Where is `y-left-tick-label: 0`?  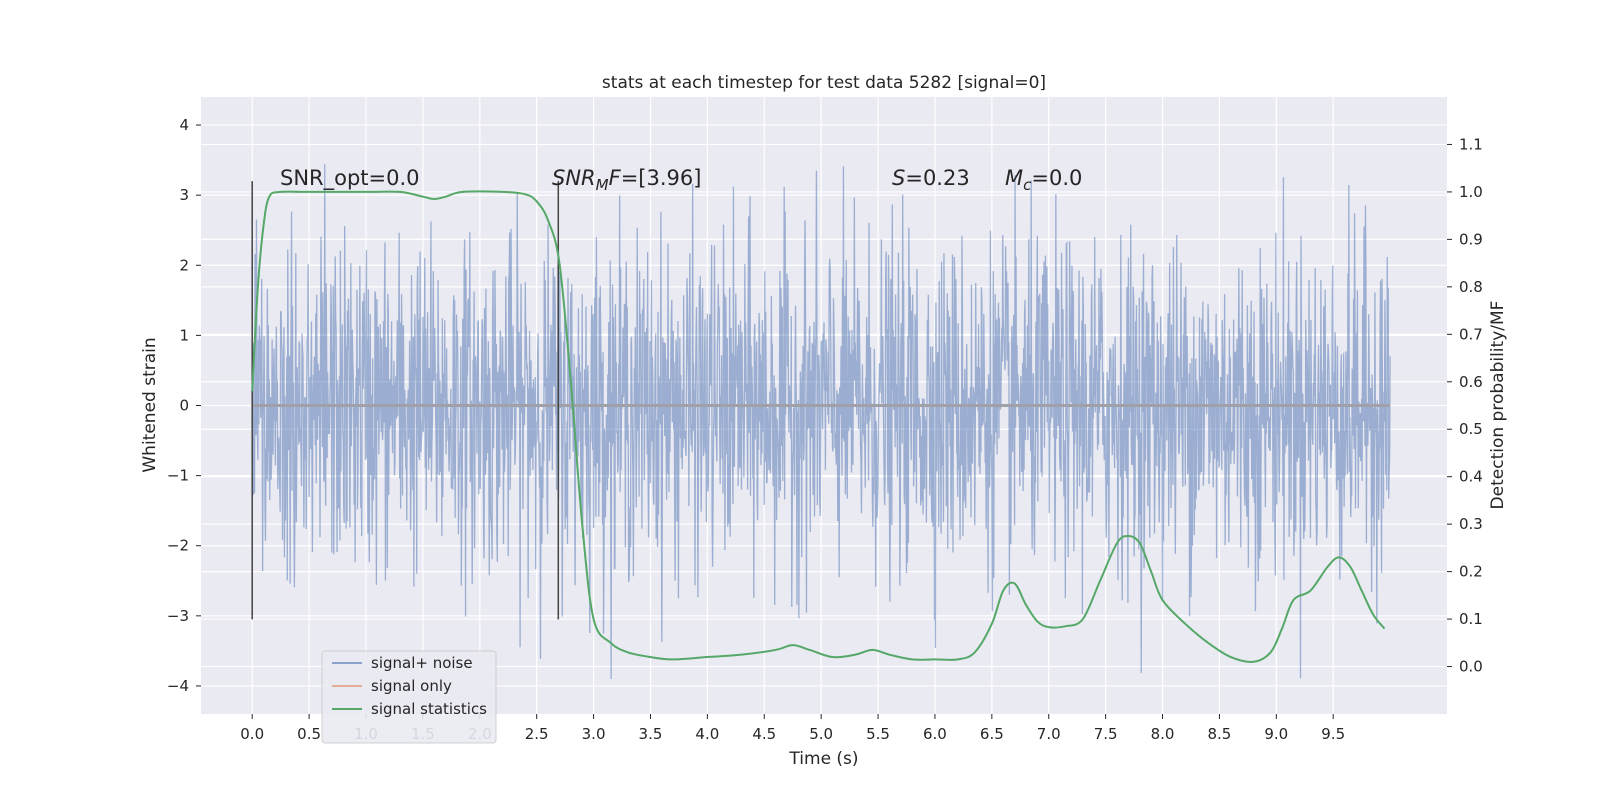
y-left-tick-label: 0 is located at coordinates (184, 406).